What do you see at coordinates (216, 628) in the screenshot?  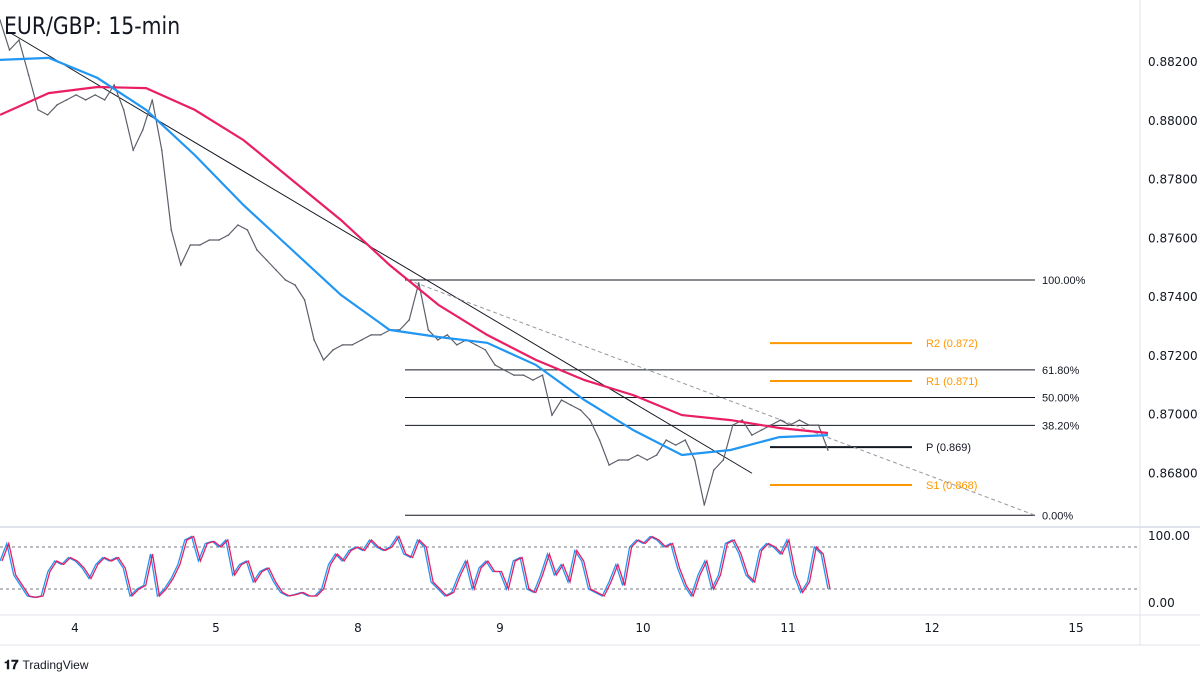 I see `x-tick-label: 5` at bounding box center [216, 628].